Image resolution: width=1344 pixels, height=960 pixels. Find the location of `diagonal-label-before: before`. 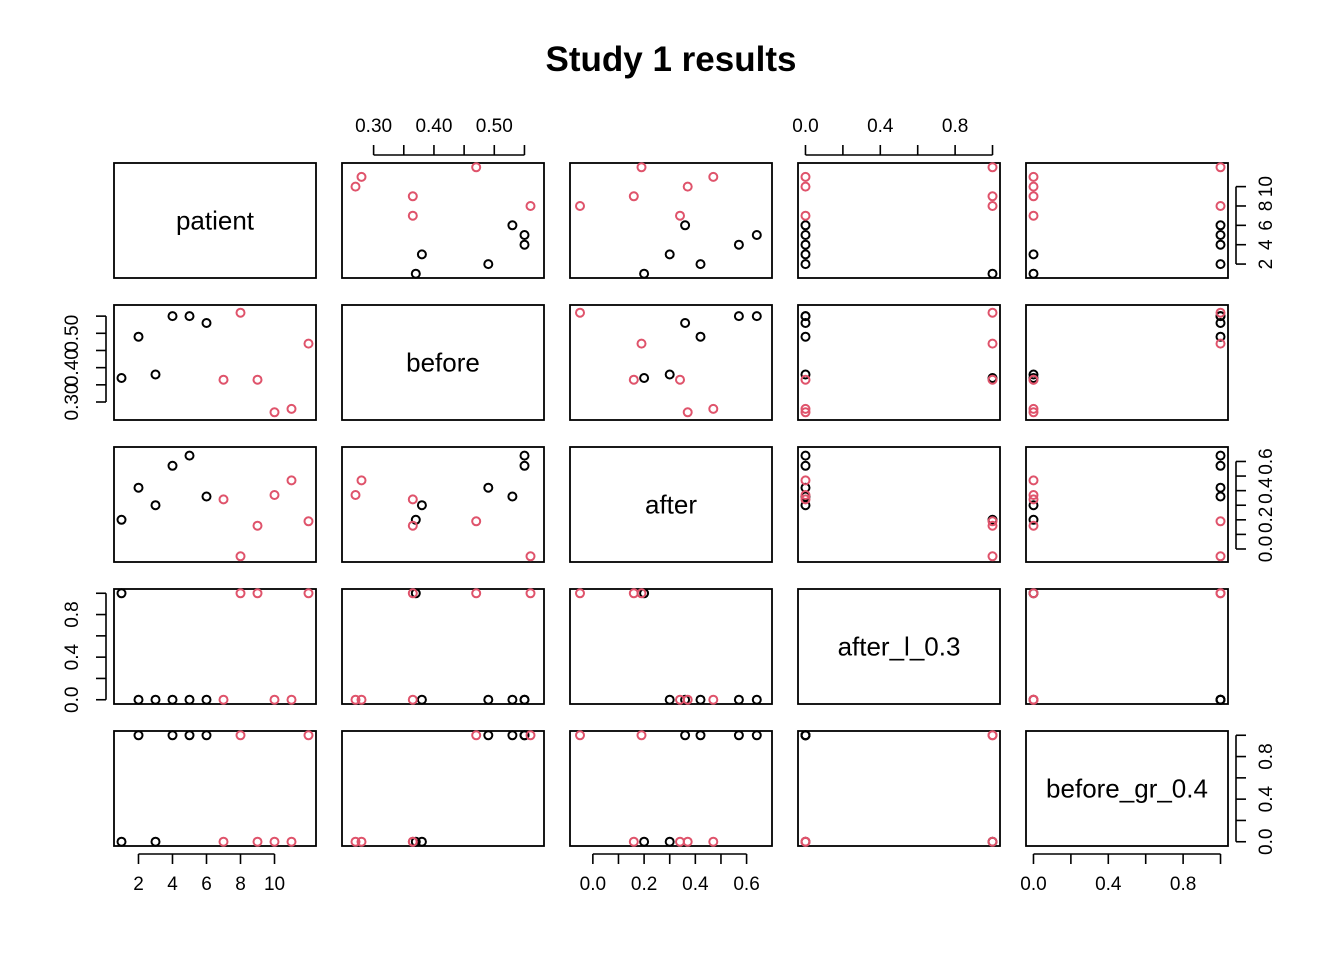

diagonal-label-before: before is located at coordinates (443, 363).